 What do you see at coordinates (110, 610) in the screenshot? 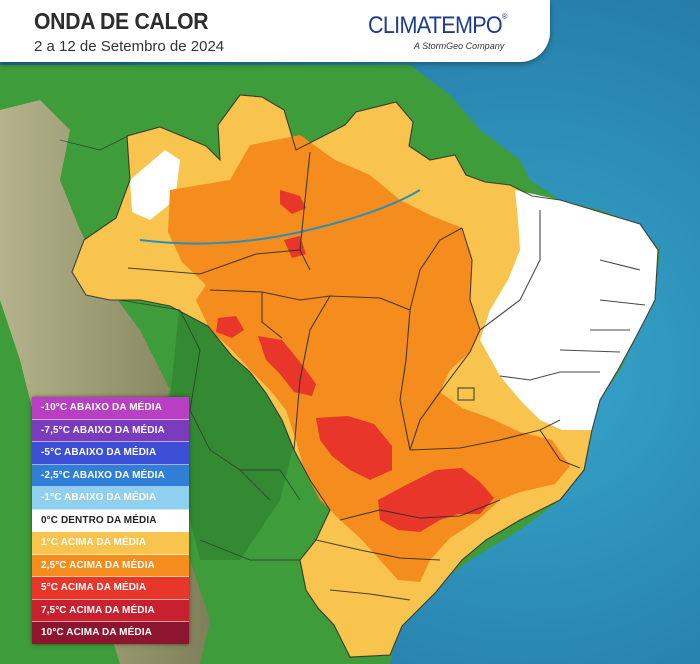
I see `legend-item: 7,5°C ACIMA DA MÉDIA` at bounding box center [110, 610].